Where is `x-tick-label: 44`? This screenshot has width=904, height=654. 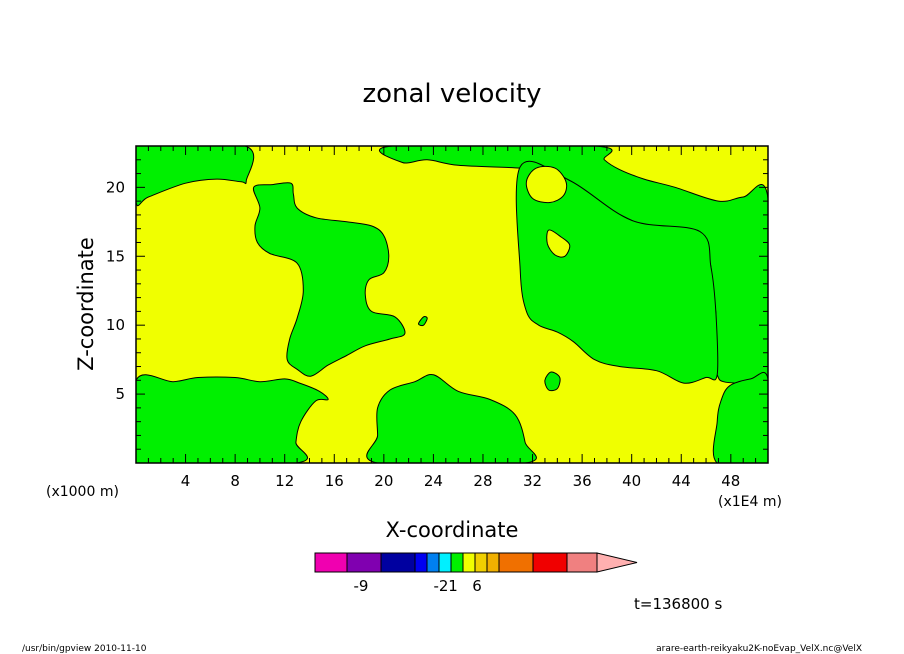 x-tick-label: 44 is located at coordinates (681, 481).